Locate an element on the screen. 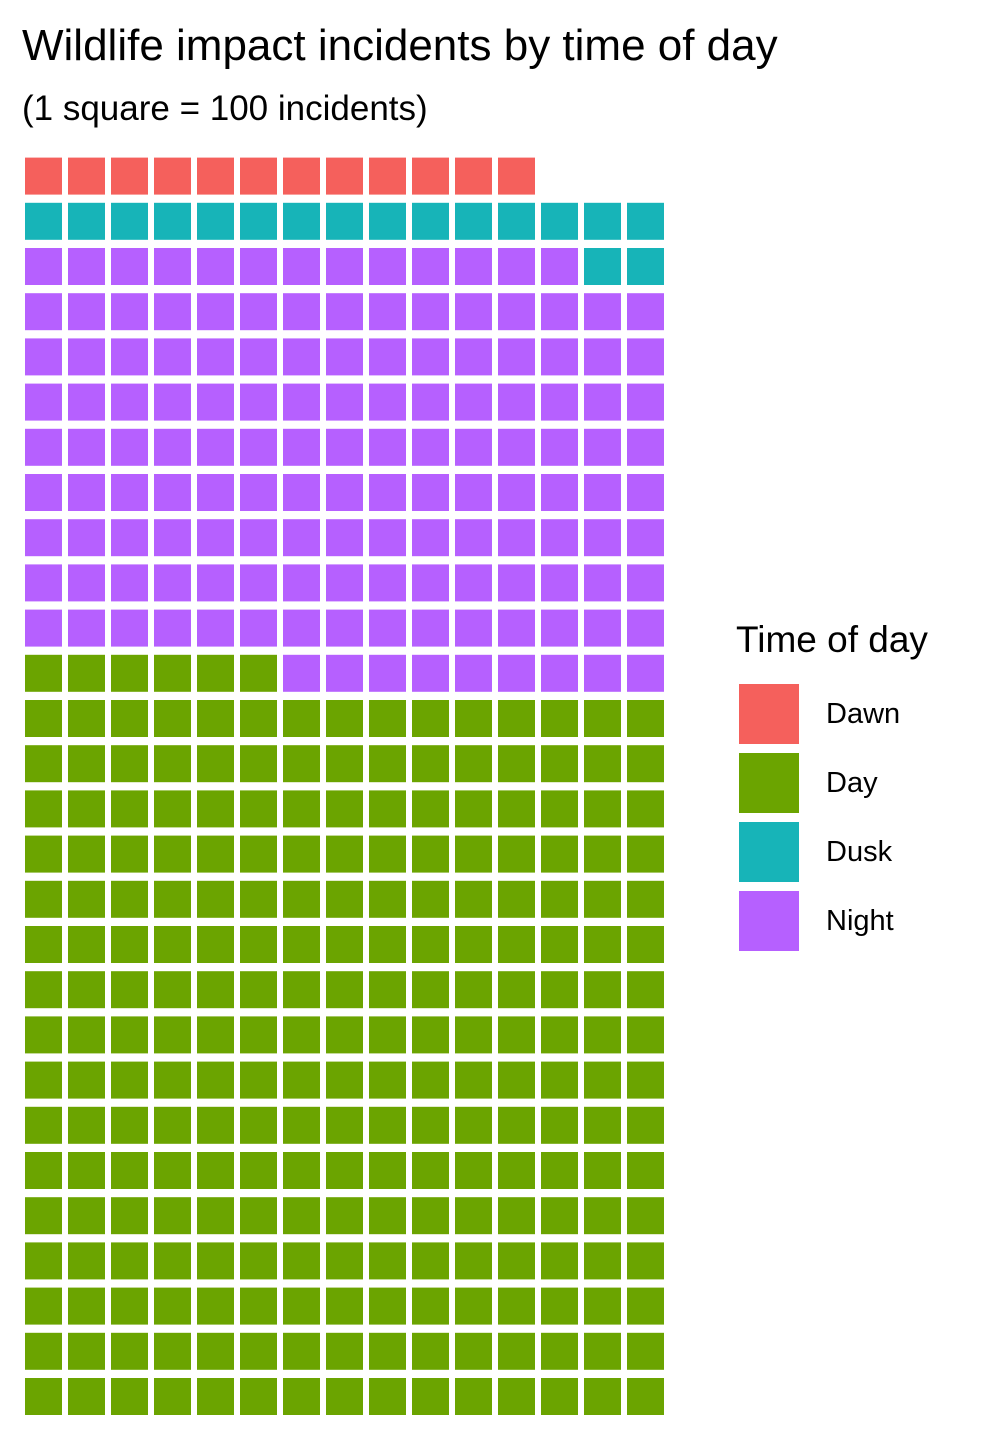  legend-item-night: Night is located at coordinates (866, 925).